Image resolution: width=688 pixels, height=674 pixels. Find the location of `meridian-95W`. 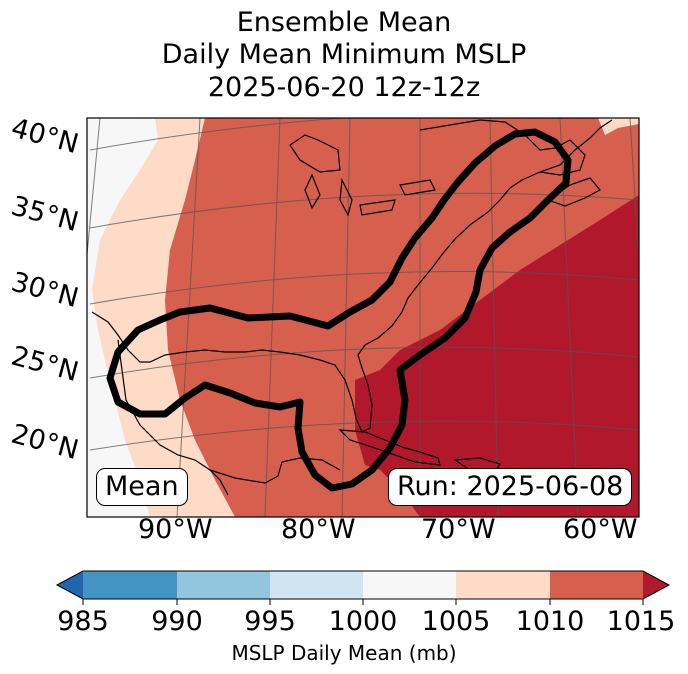

meridian-95W is located at coordinates (94, 189).